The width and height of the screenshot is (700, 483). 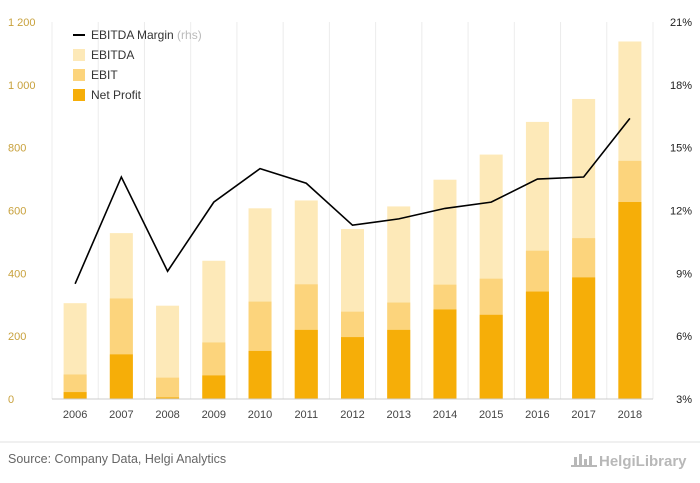 What do you see at coordinates (537, 345) in the screenshot?
I see `bar-net-profit-2016` at bounding box center [537, 345].